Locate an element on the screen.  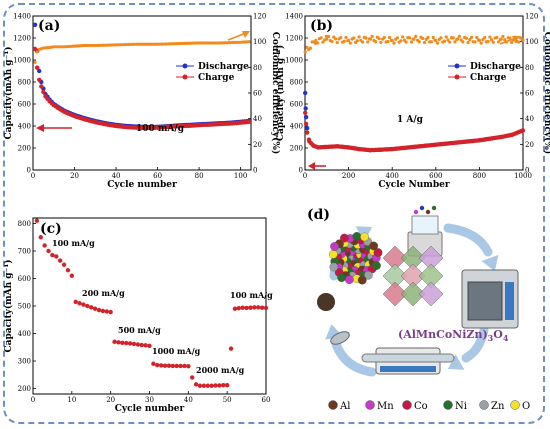
y-tick-label: 300 is located at coordinates (24, 362).